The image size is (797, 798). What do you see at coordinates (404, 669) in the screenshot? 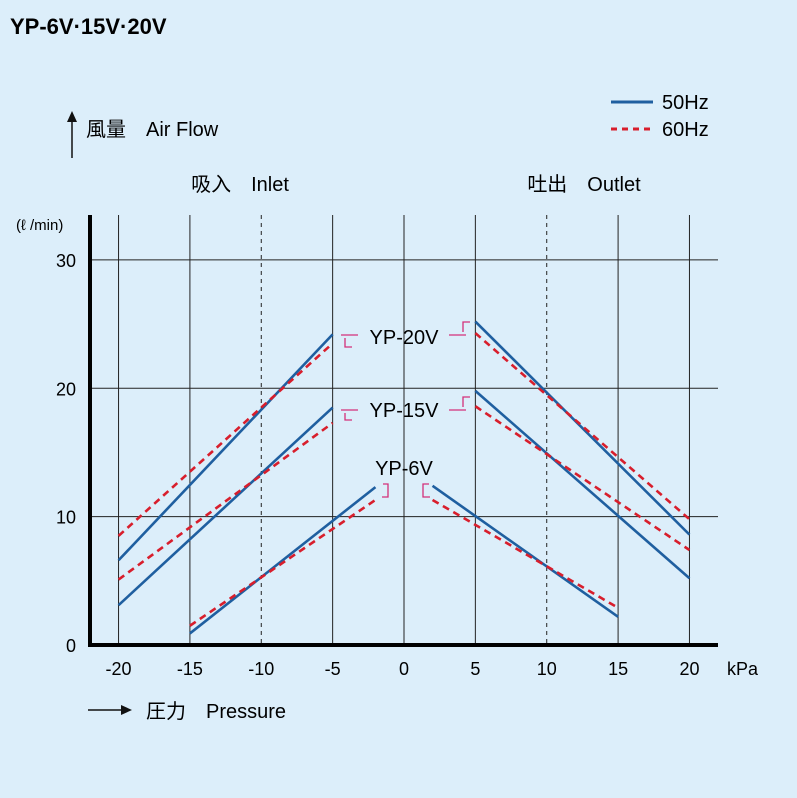
I see `x-tick-label: 0` at bounding box center [404, 669].